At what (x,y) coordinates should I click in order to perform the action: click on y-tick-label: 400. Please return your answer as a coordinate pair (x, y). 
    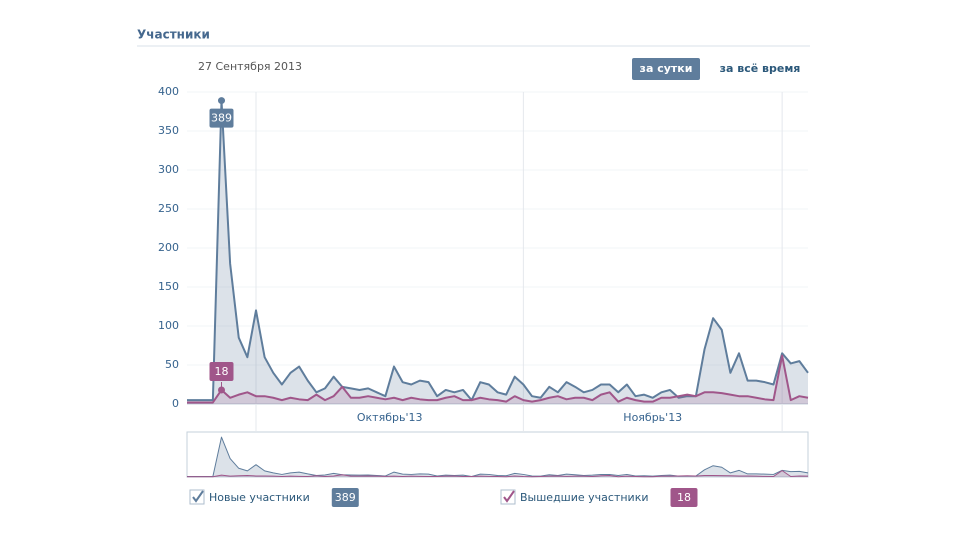
    Looking at the image, I should click on (168, 91).